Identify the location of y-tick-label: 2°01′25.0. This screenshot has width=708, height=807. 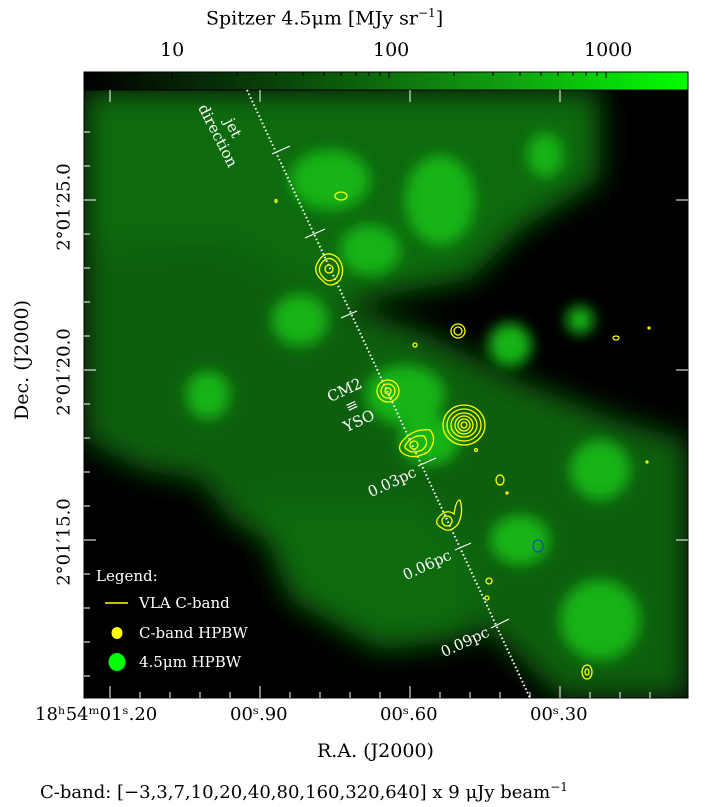
(64, 207).